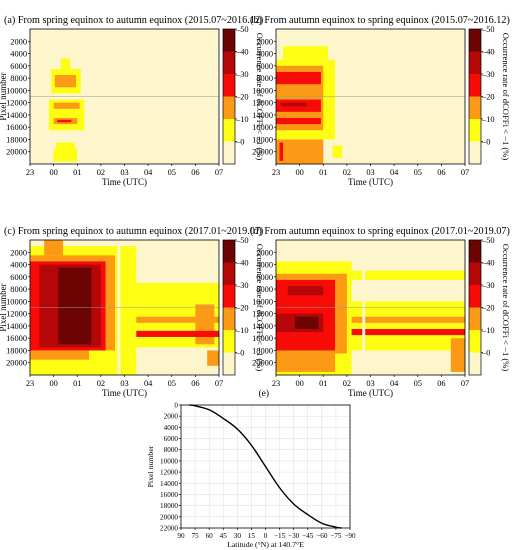 Image resolution: width=522 pixels, height=550 pixels. I want to click on x-tick-label: −75, so click(336, 536).